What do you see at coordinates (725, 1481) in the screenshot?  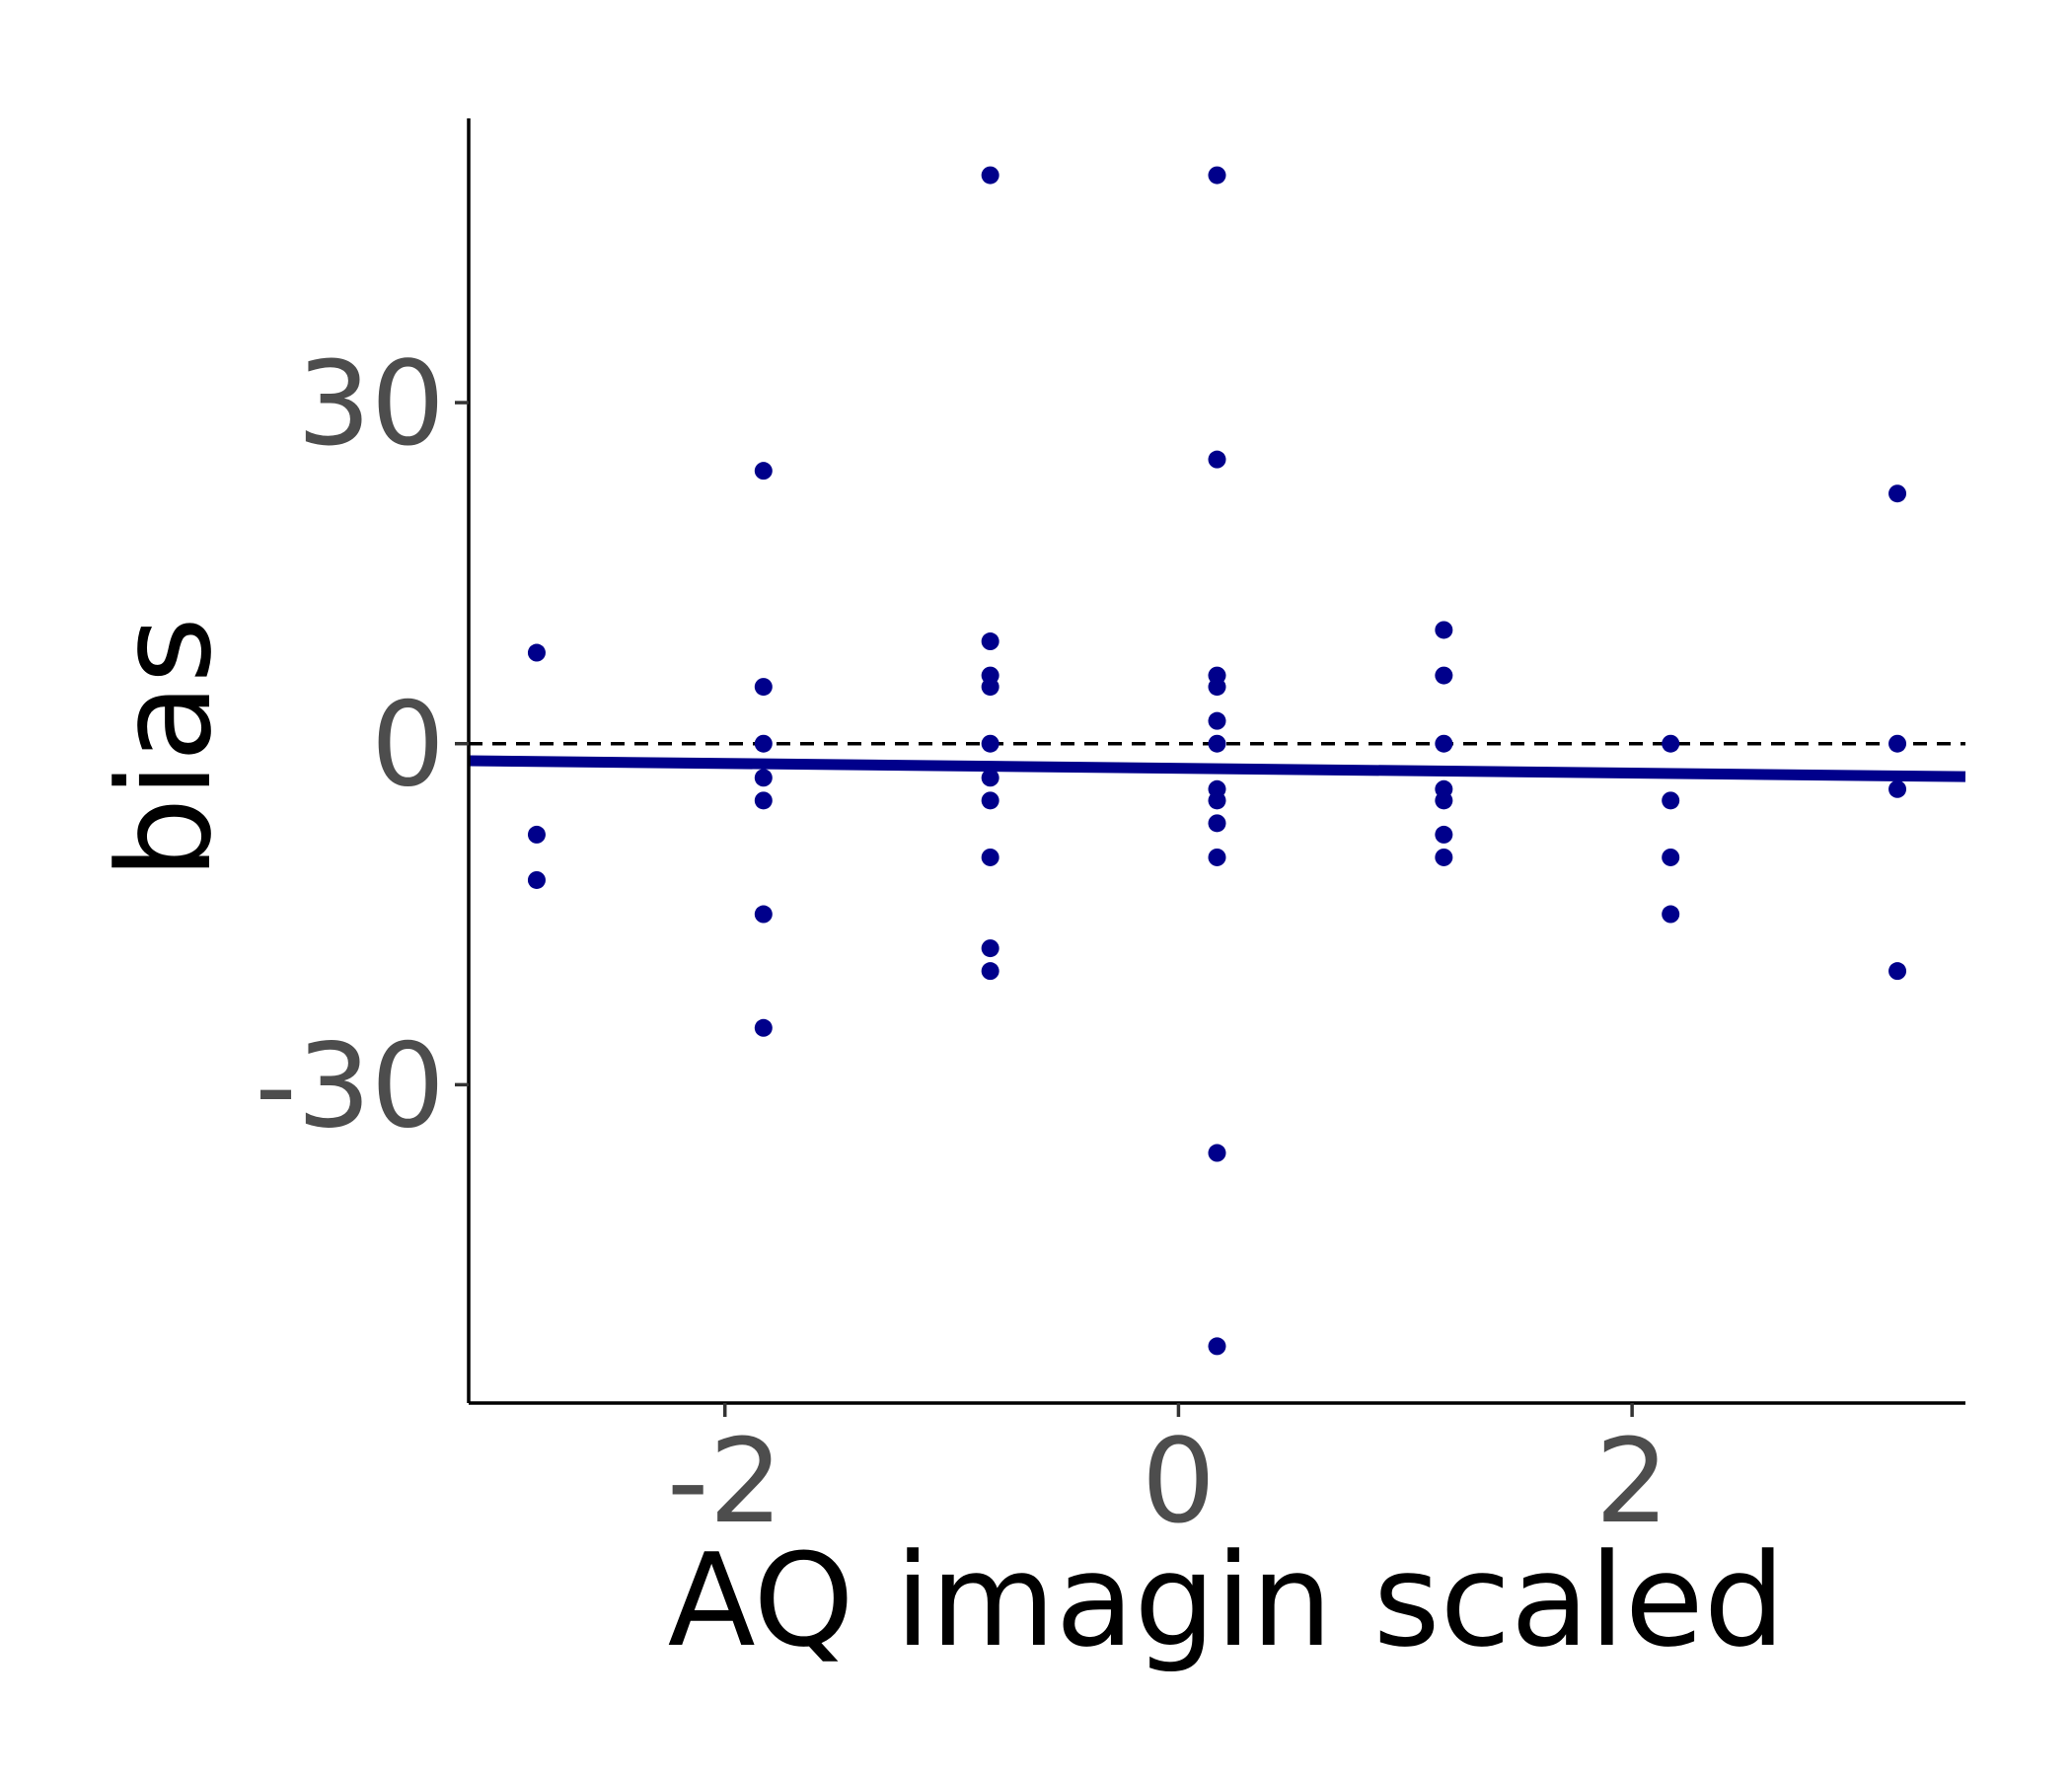 I see `x-tick-label-0: -2` at bounding box center [725, 1481].